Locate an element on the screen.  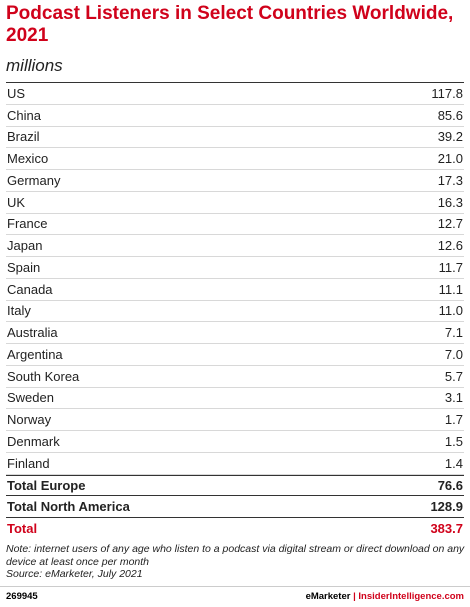
row-value: 39.2 is located at coordinates (450, 137).